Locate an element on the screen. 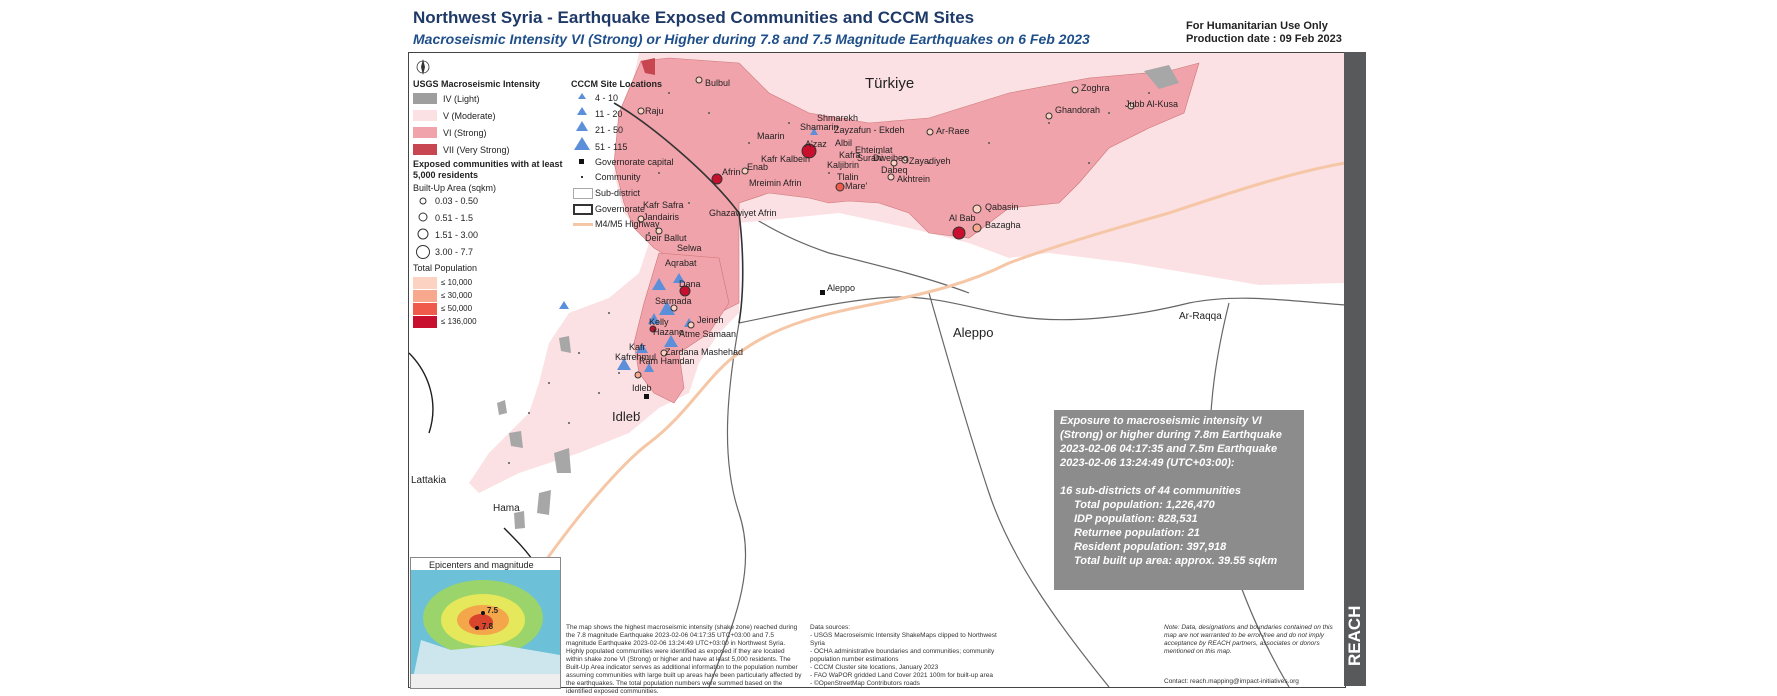 The height and width of the screenshot is (696, 1777). stats-idp-pop: IDP population: 828,531 is located at coordinates (1136, 519).